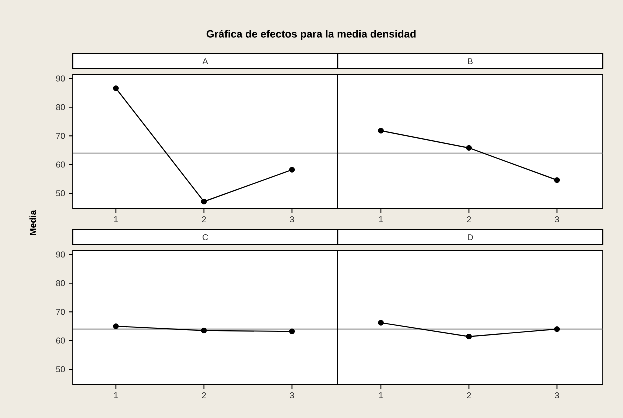 This screenshot has width=623, height=418. I want to click on text: Gráfica de efectos para la media densidad, so click(311, 35).